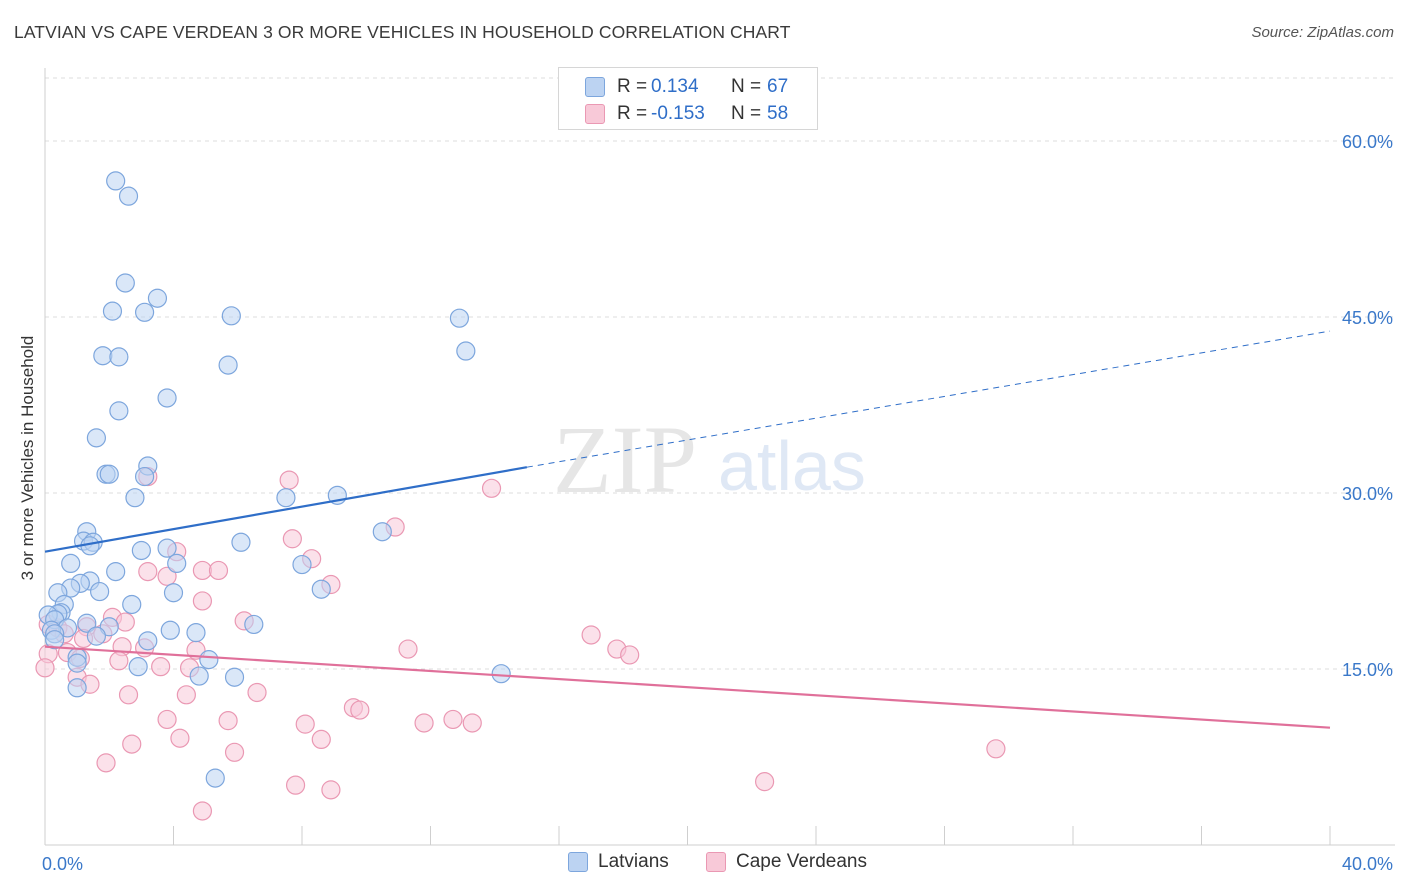  I want to click on y-tick-label: 15.0%, so click(1367, 670).